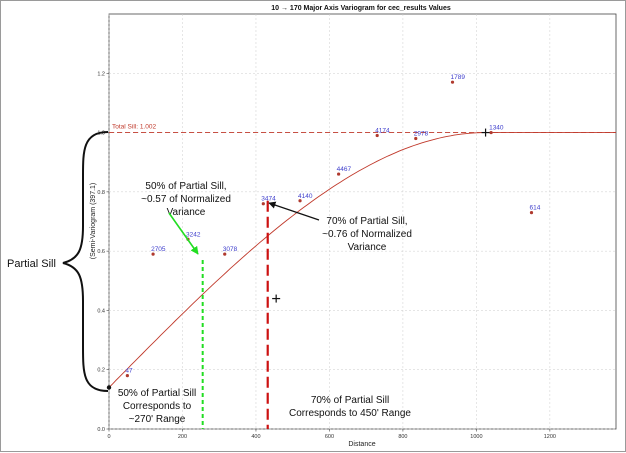 The height and width of the screenshot is (453, 626). I want to click on bottom-left-note-line-2: Corresponds to, so click(157, 406).